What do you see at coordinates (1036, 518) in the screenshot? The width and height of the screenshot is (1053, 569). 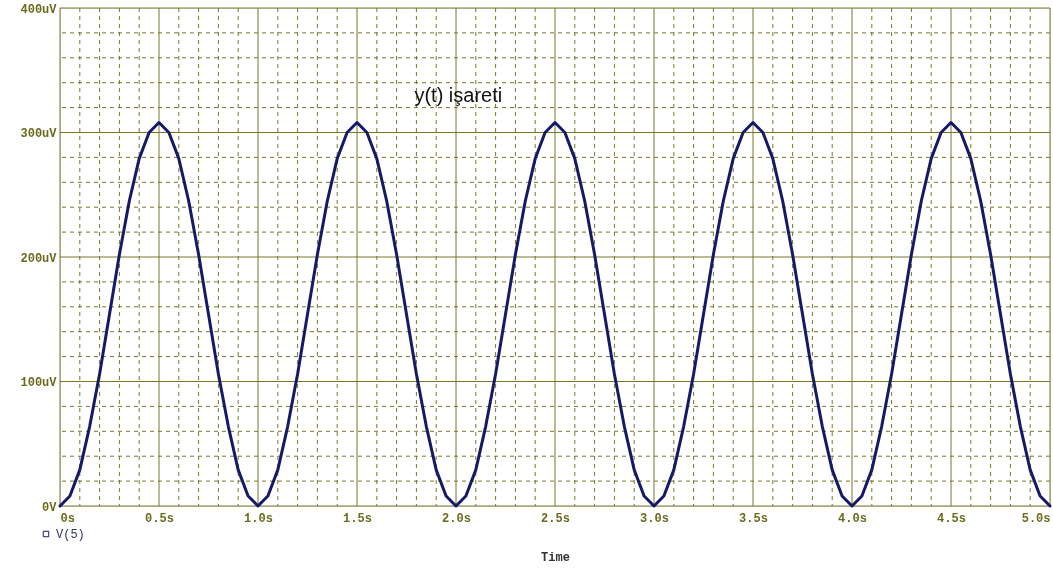 I see `x-tick-label: 5.0s` at bounding box center [1036, 518].